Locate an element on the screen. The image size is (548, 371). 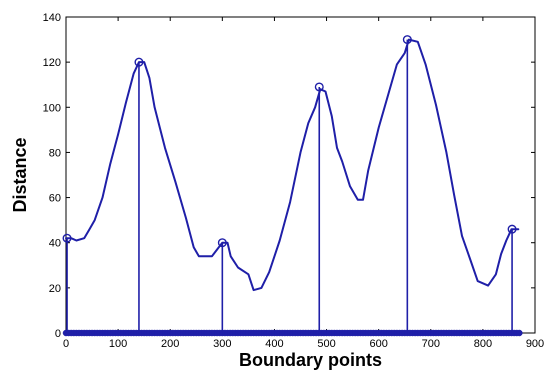
x-tick-label: 0 is located at coordinates (66, 344).